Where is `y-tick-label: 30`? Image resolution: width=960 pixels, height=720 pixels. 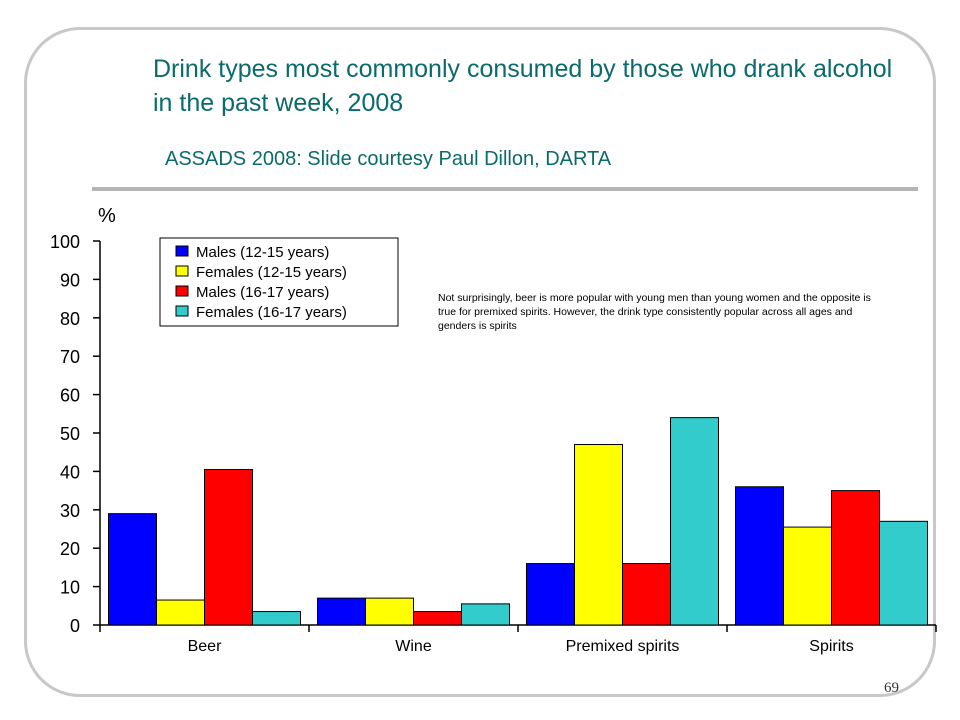
y-tick-label: 30 is located at coordinates (70, 511).